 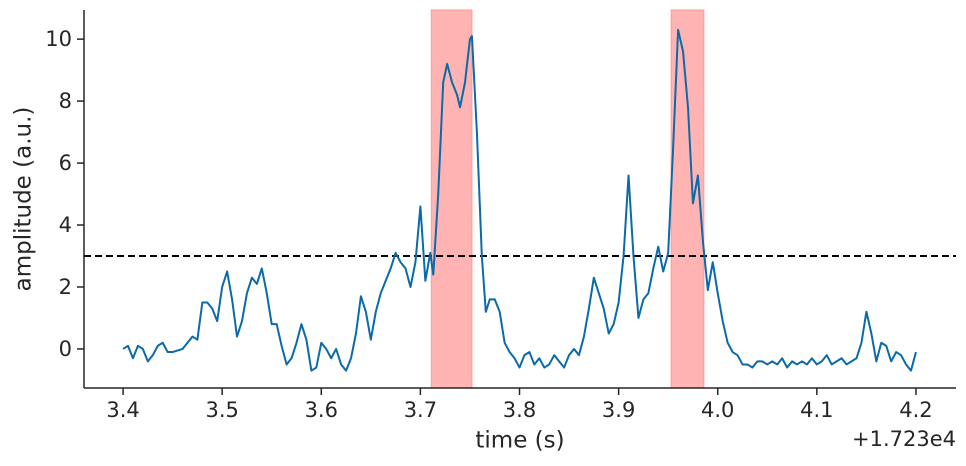 I want to click on y-tick-label: 4, so click(x=65, y=225).